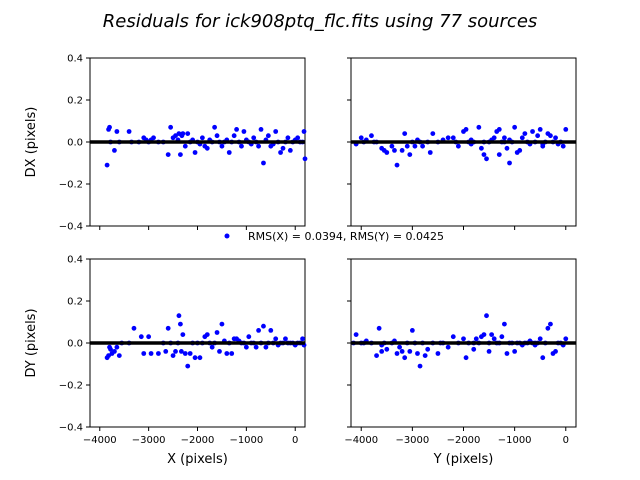  Describe the element at coordinates (75, 59) in the screenshot. I see `y-tick-label: 0.4` at that location.